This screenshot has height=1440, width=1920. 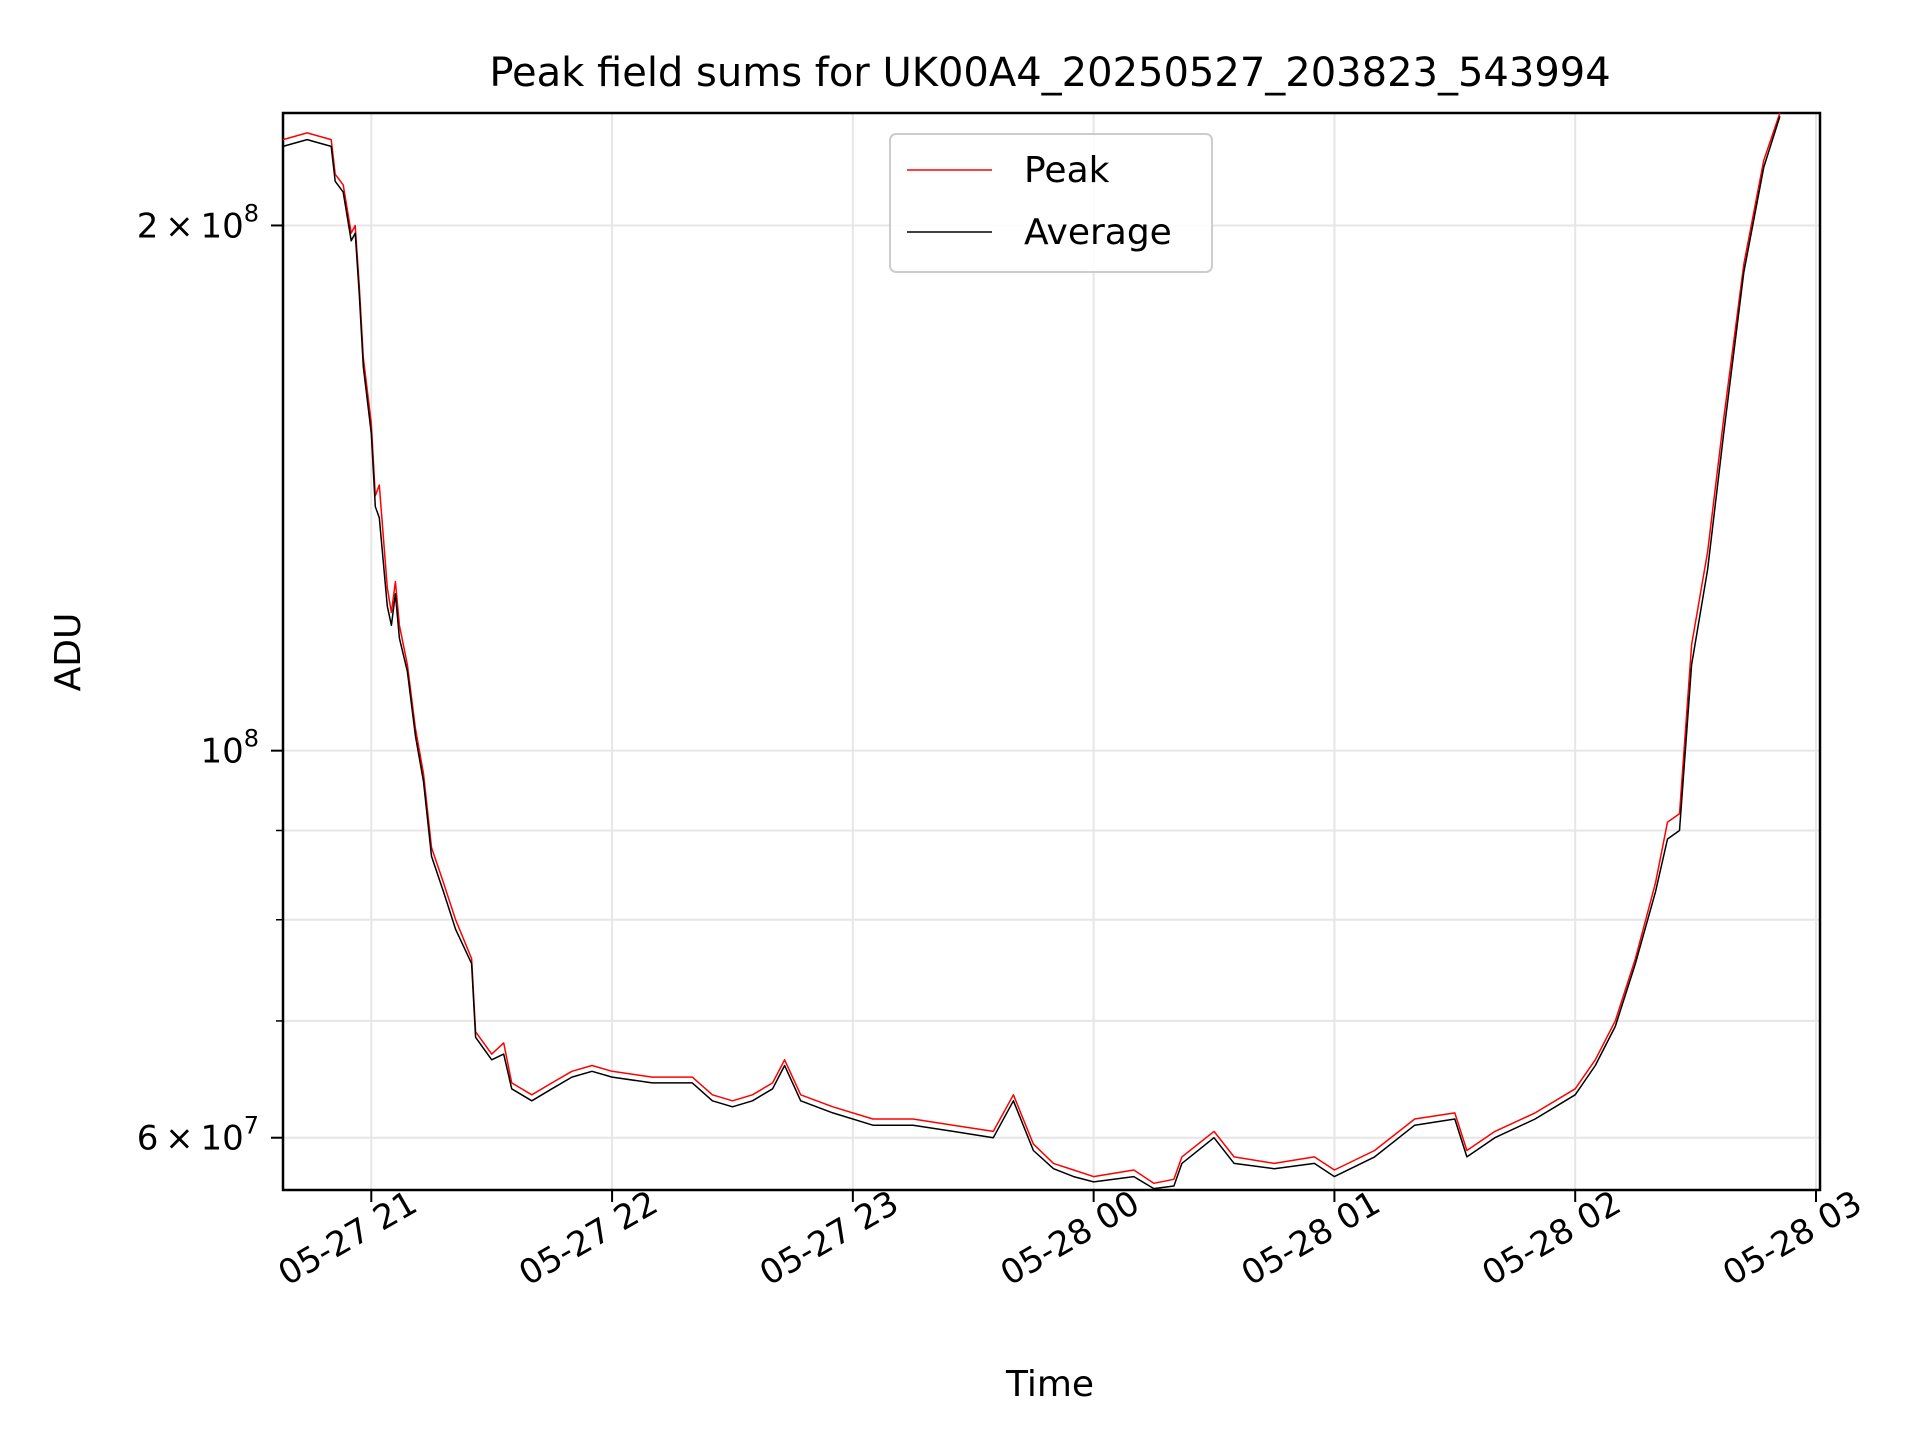 I want to click on x-axis-label: Time, so click(x=1049, y=1384).